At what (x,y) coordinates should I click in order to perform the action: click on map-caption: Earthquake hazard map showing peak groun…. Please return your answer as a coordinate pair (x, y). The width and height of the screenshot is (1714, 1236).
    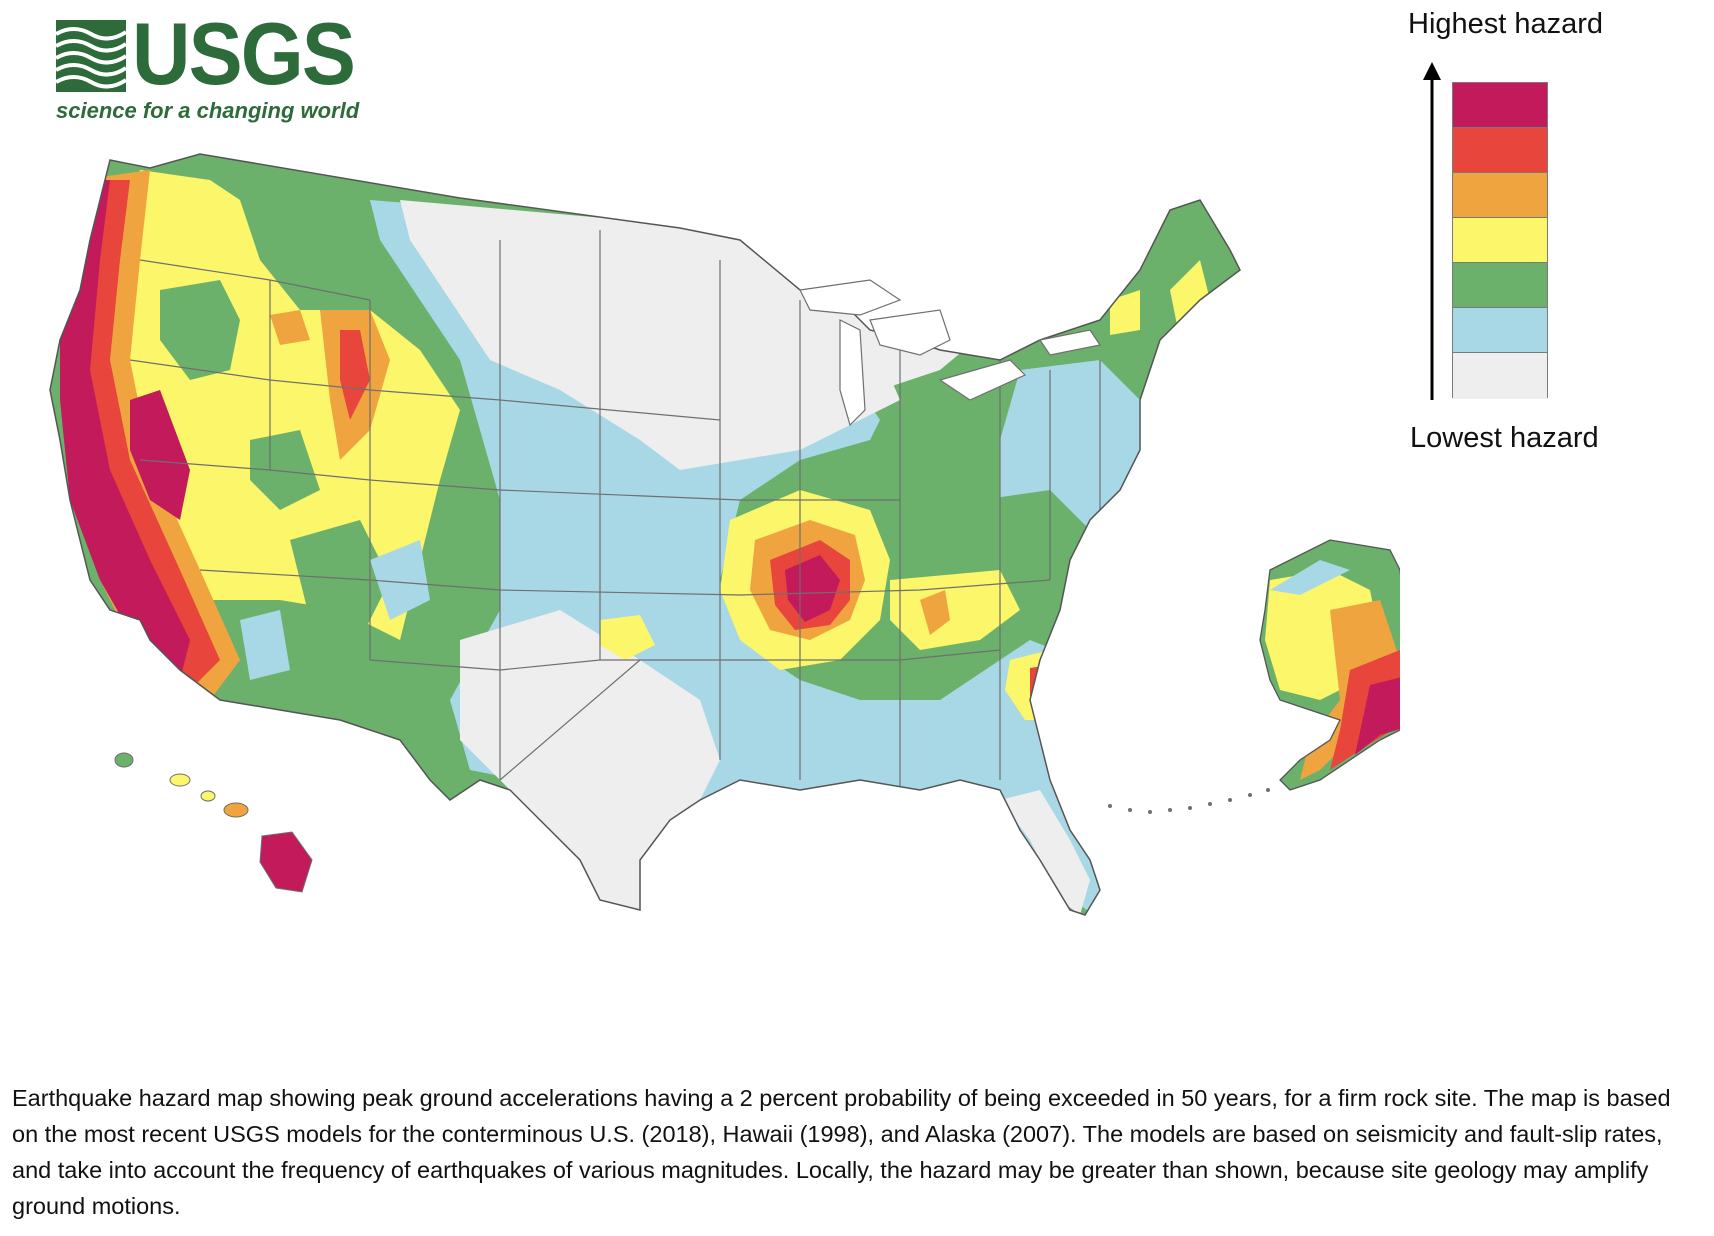
    Looking at the image, I should click on (841, 1152).